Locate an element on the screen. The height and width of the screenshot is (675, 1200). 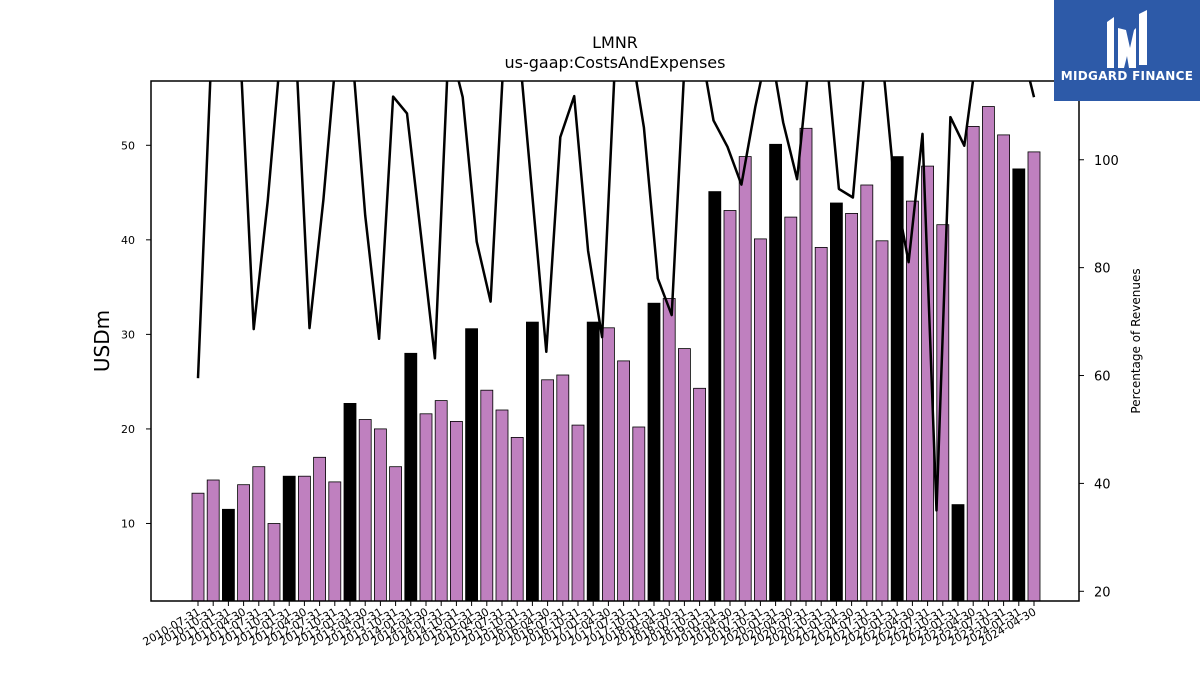
y-tick-label: 40 is located at coordinates (128, 240).